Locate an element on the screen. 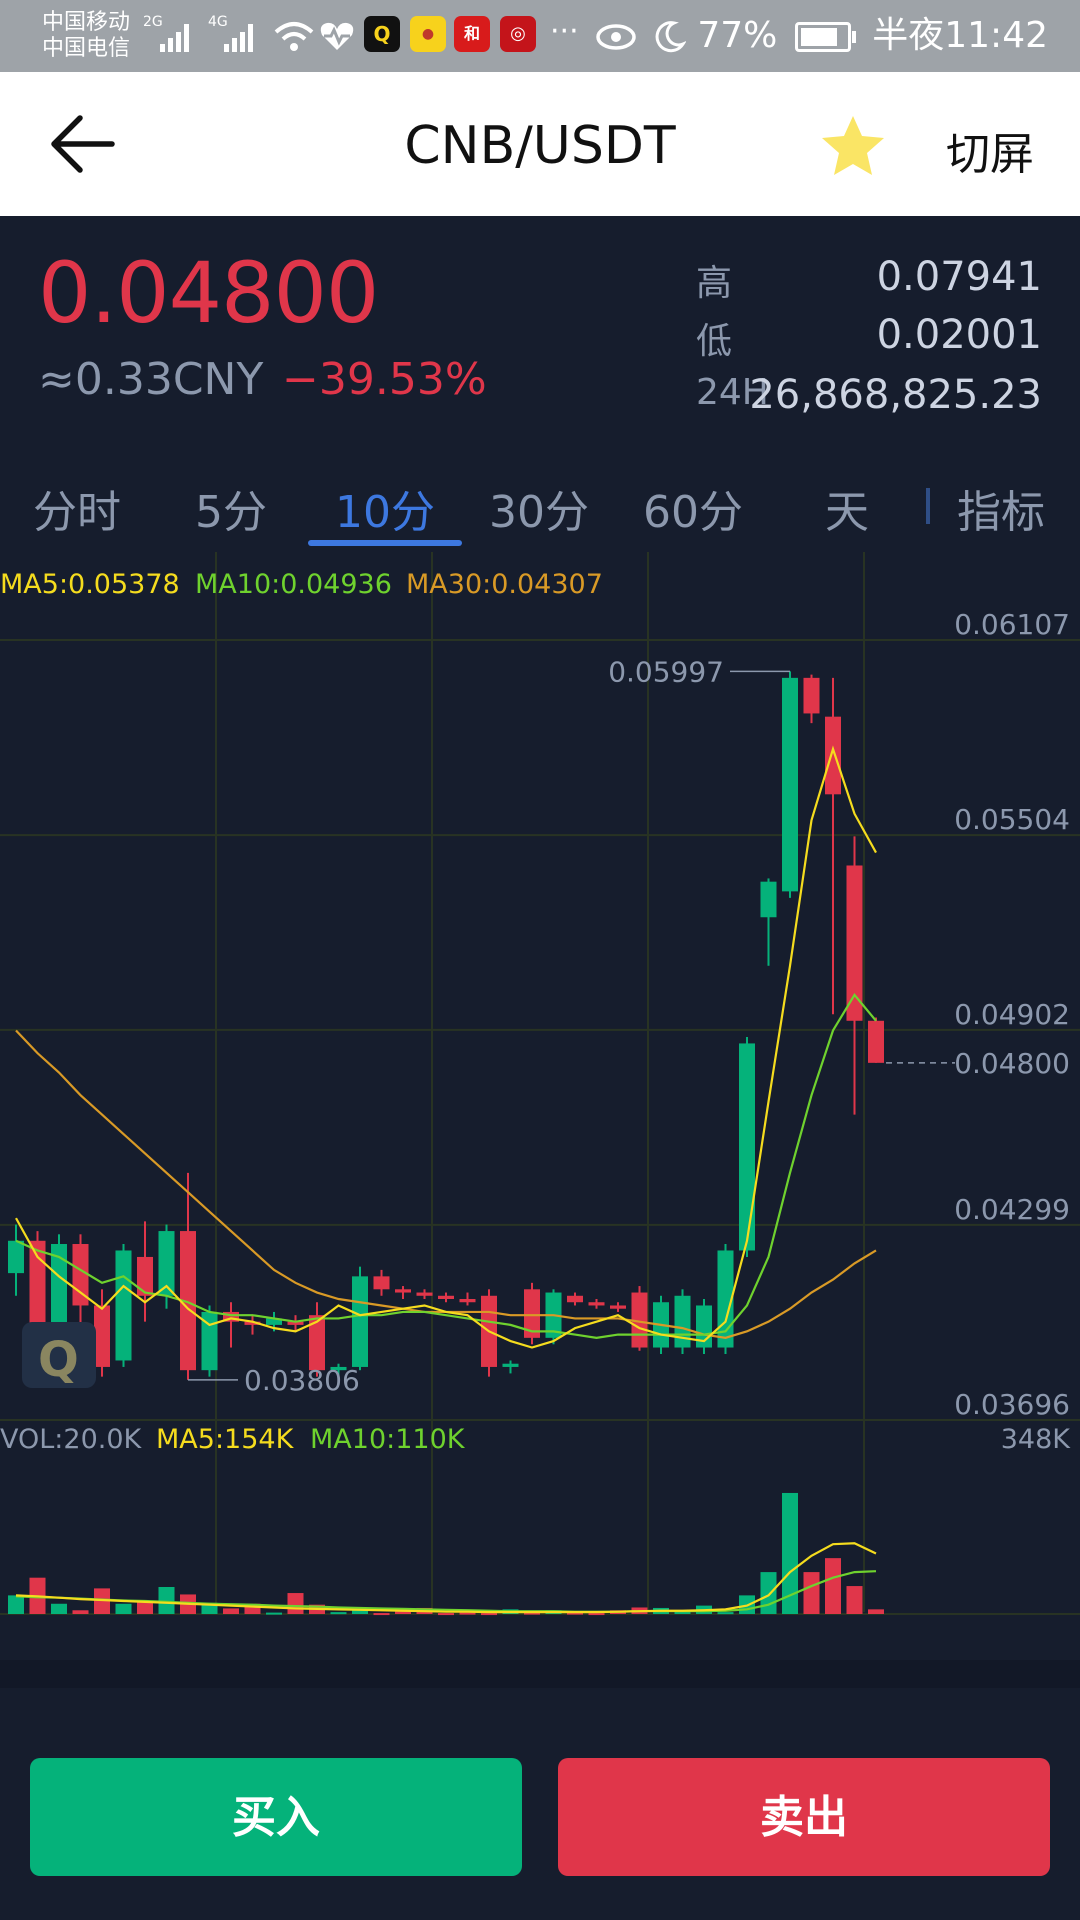  low-value: 0.02001 is located at coordinates (959, 335).